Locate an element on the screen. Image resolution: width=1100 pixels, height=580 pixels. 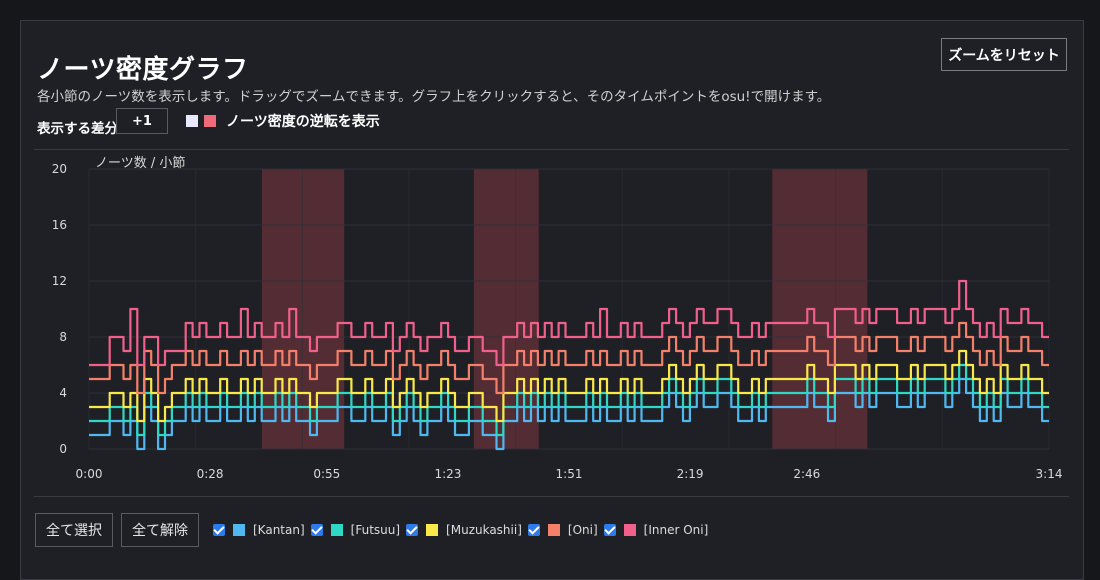
legend-label-2: [Muzukashii] is located at coordinates (484, 530).